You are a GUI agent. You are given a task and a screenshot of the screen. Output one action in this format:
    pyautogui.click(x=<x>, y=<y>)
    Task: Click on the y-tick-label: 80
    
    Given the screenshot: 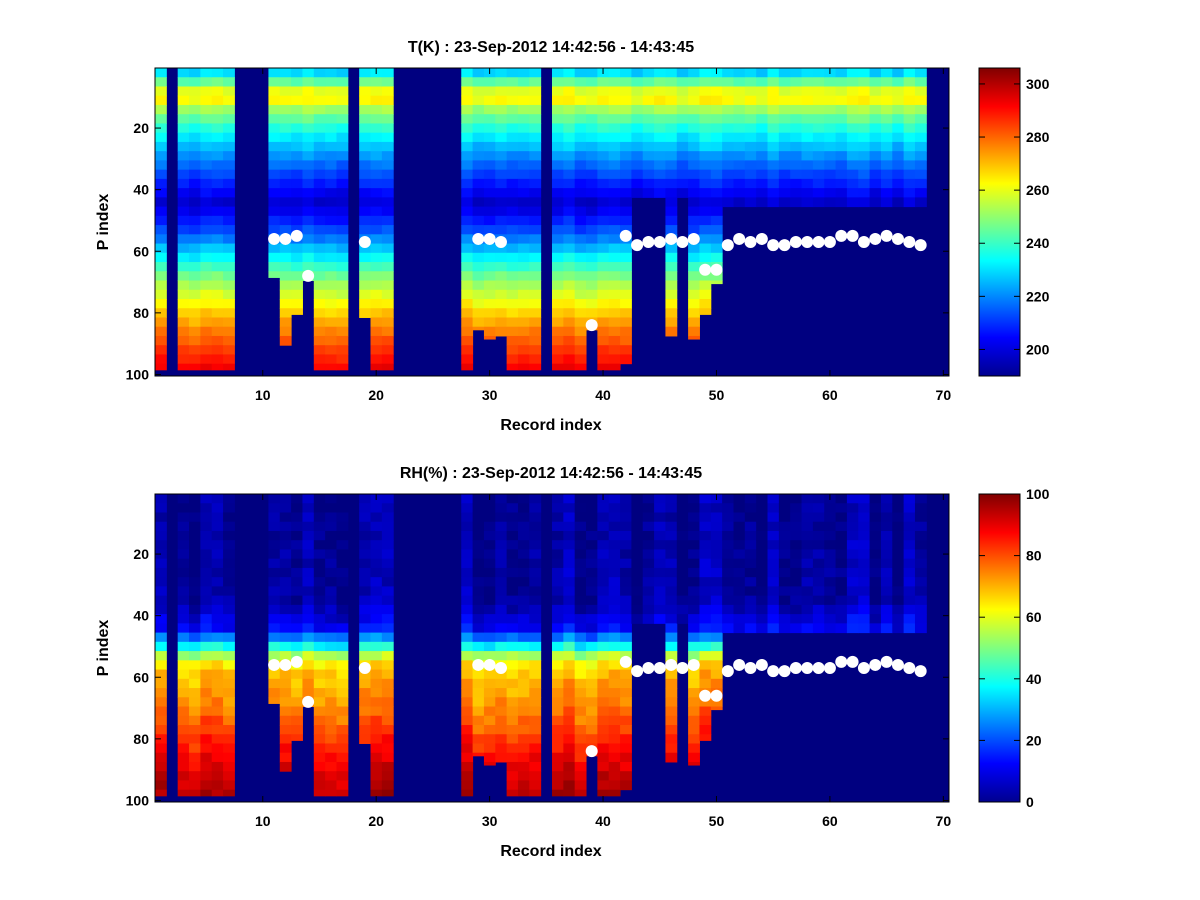 What is the action you would take?
    pyautogui.click(x=141, y=739)
    